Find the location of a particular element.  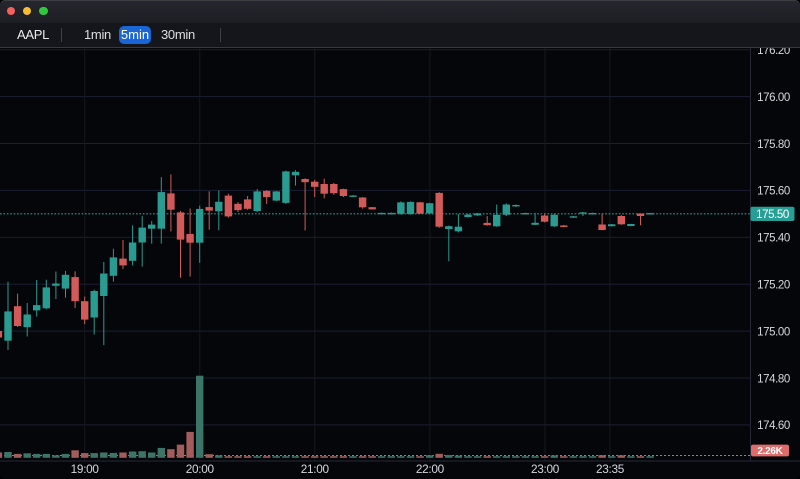

svg-text: 175.60 is located at coordinates (773, 192).